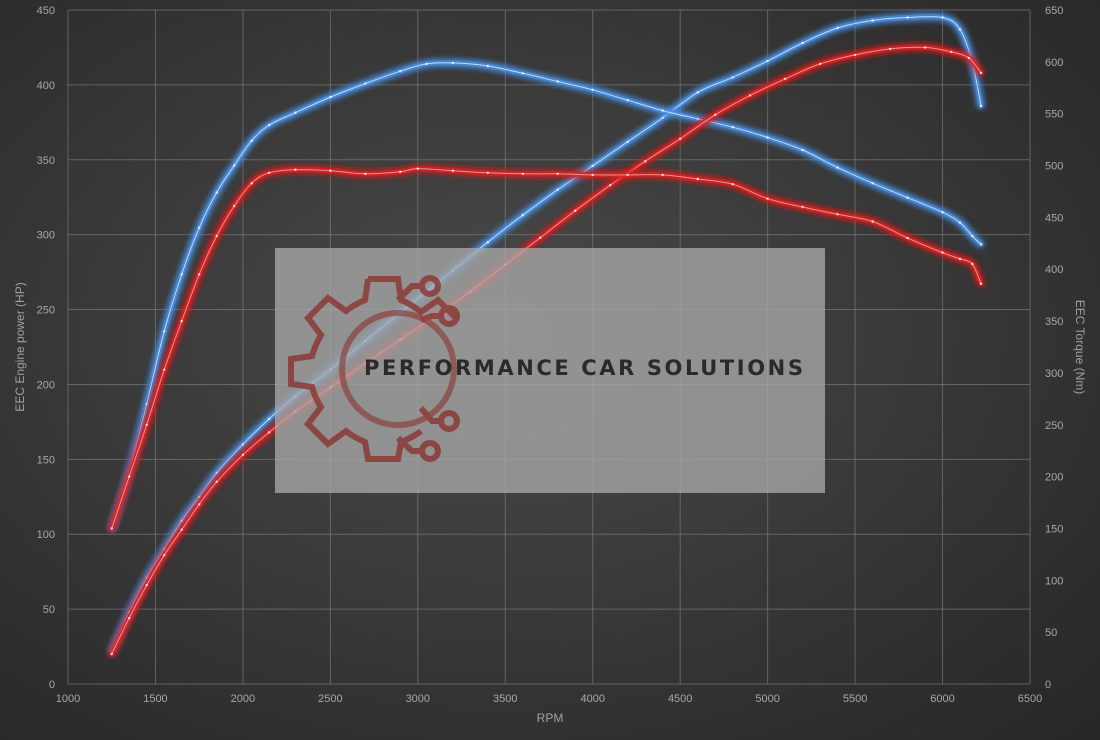 The width and height of the screenshot is (1100, 740). I want to click on x-tick-label: 1000, so click(68, 699).